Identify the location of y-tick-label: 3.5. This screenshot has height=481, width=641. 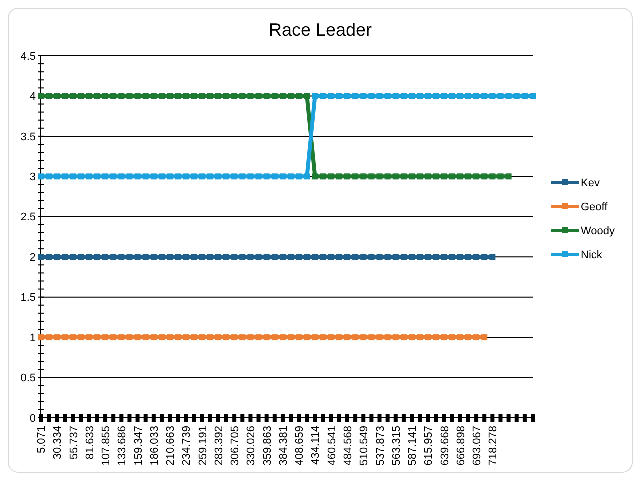
(28, 137).